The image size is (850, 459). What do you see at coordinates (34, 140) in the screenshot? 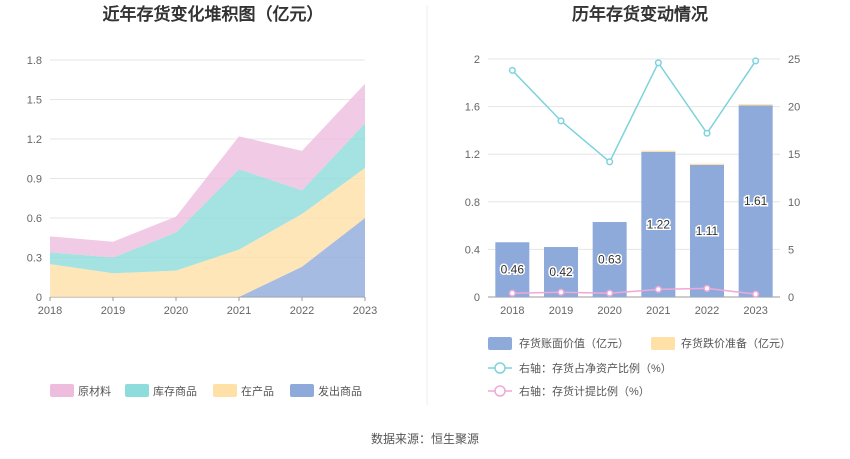
I see `y-tick-label: 1.2` at bounding box center [34, 140].